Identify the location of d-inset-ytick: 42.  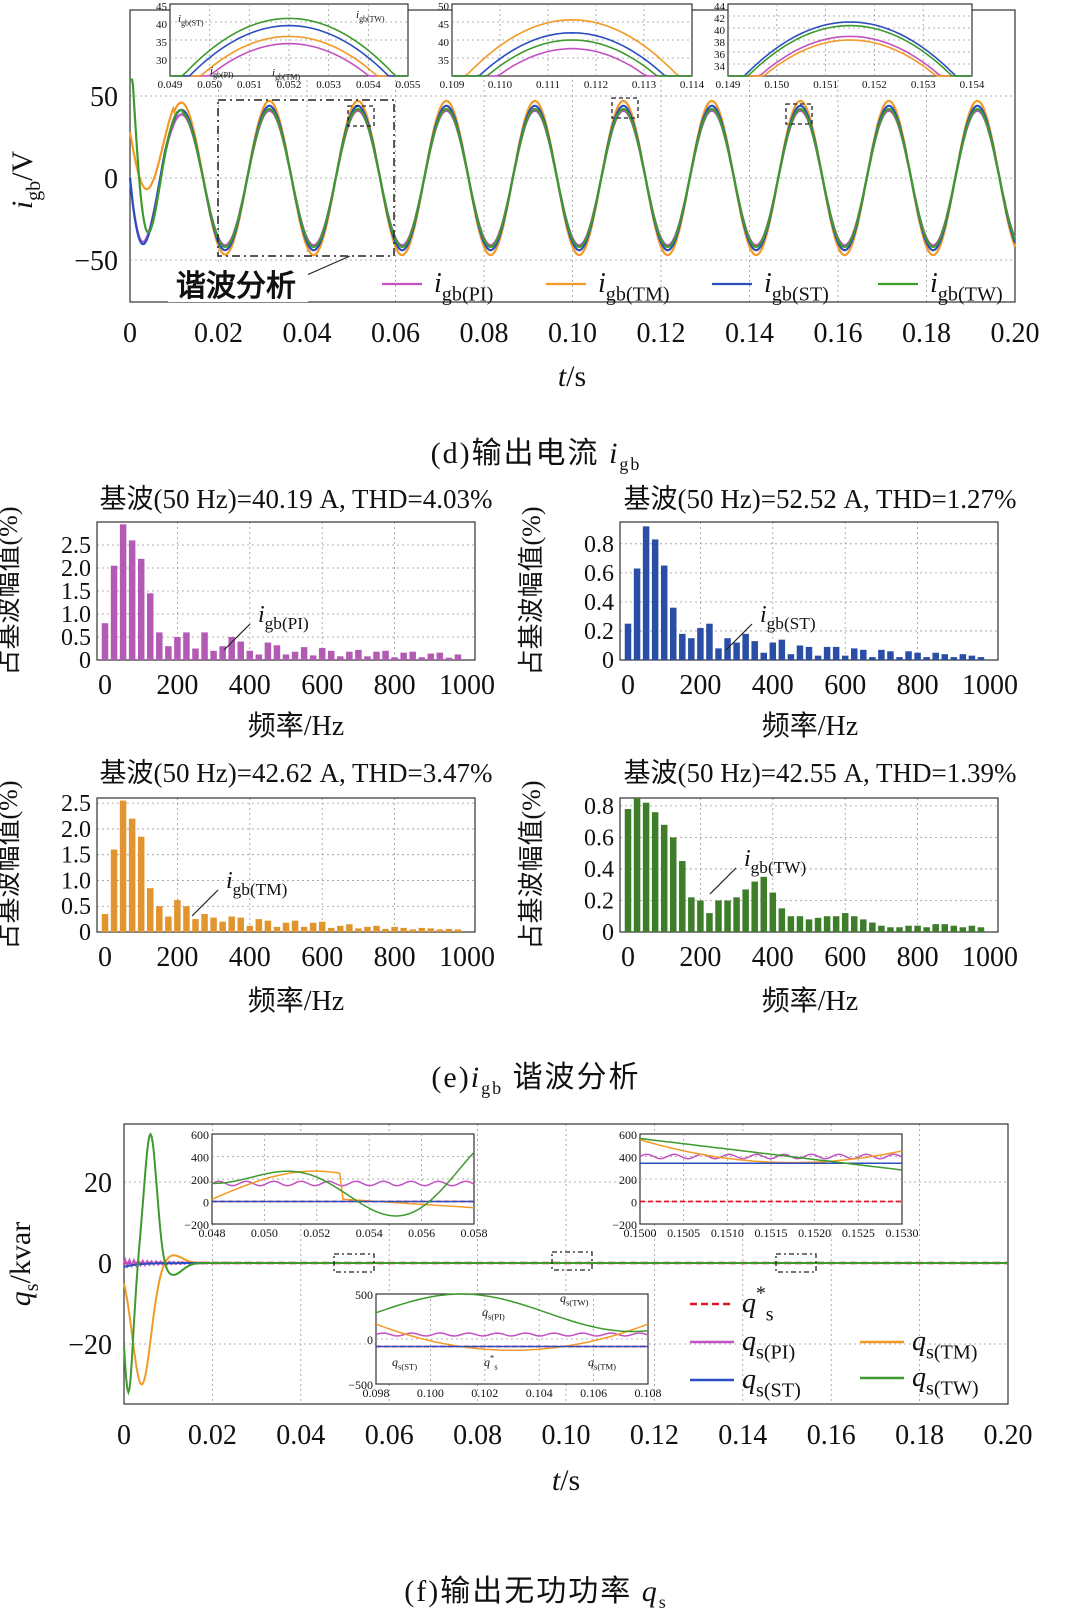
(719, 19).